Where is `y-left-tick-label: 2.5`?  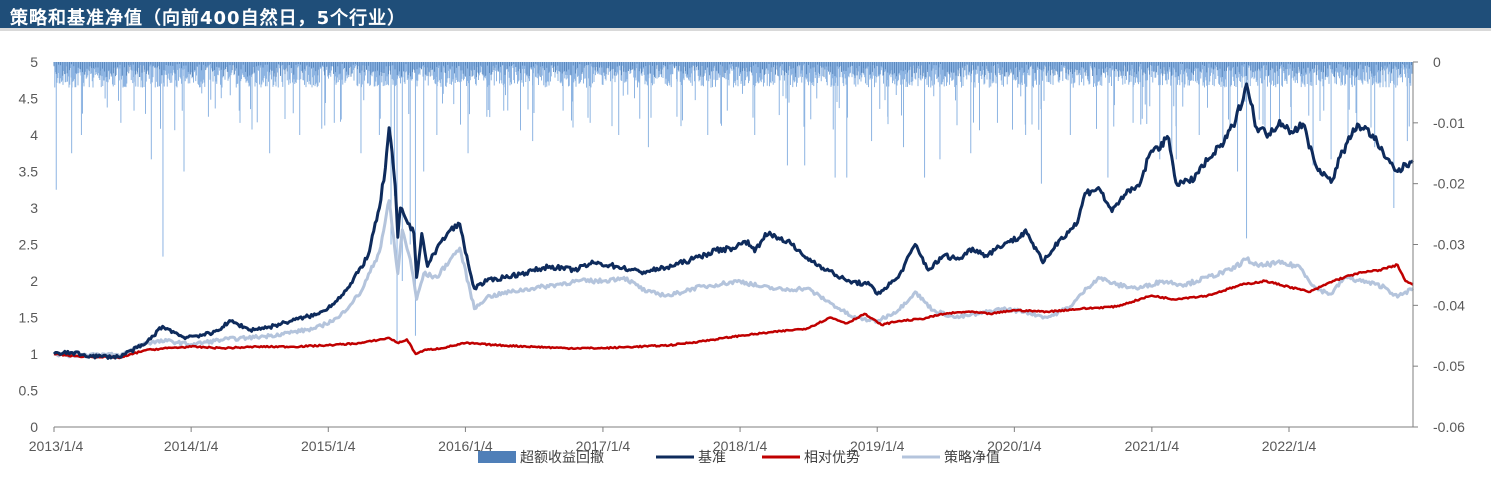 y-left-tick-label: 2.5 is located at coordinates (29, 245).